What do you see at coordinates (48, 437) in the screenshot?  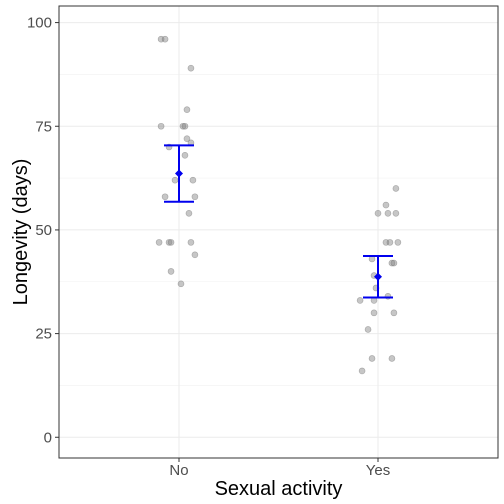 I see `y-tick-label: 0` at bounding box center [48, 437].